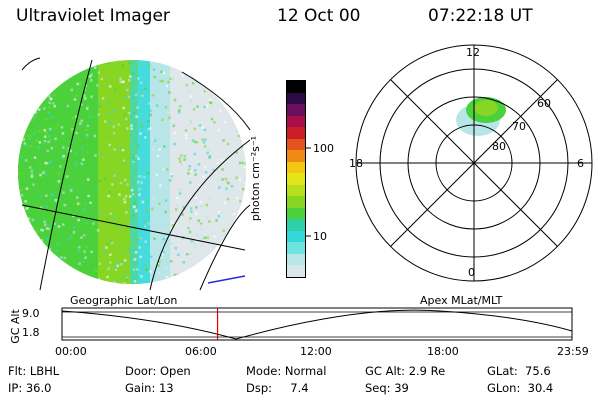 The height and width of the screenshot is (400, 600). I want to click on status-glon: GLon: 30.4, so click(520, 388).